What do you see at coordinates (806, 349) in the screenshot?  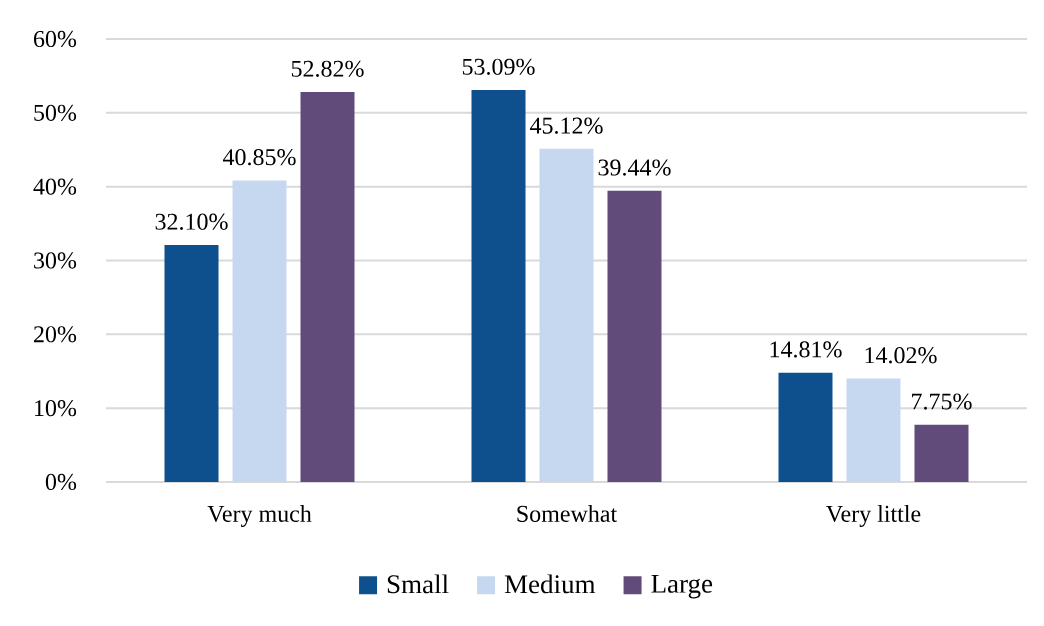 I see `data-label: 14.81%` at bounding box center [806, 349].